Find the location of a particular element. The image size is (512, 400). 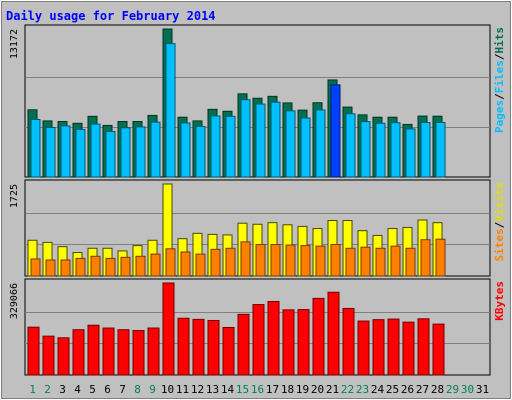

legend-label-kbytes: KBytes is located at coordinates (499, 301).